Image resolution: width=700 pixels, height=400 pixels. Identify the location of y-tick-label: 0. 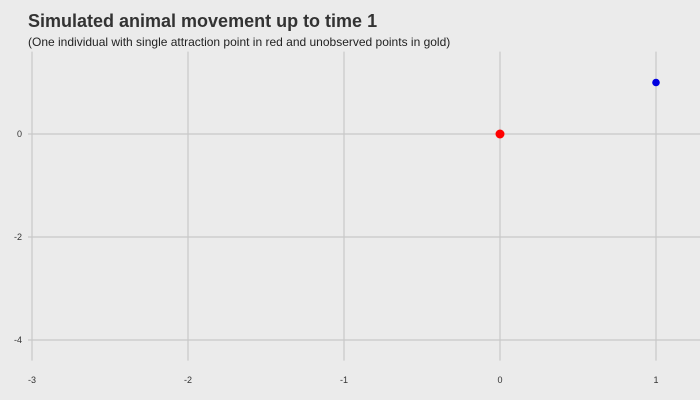
(19, 134).